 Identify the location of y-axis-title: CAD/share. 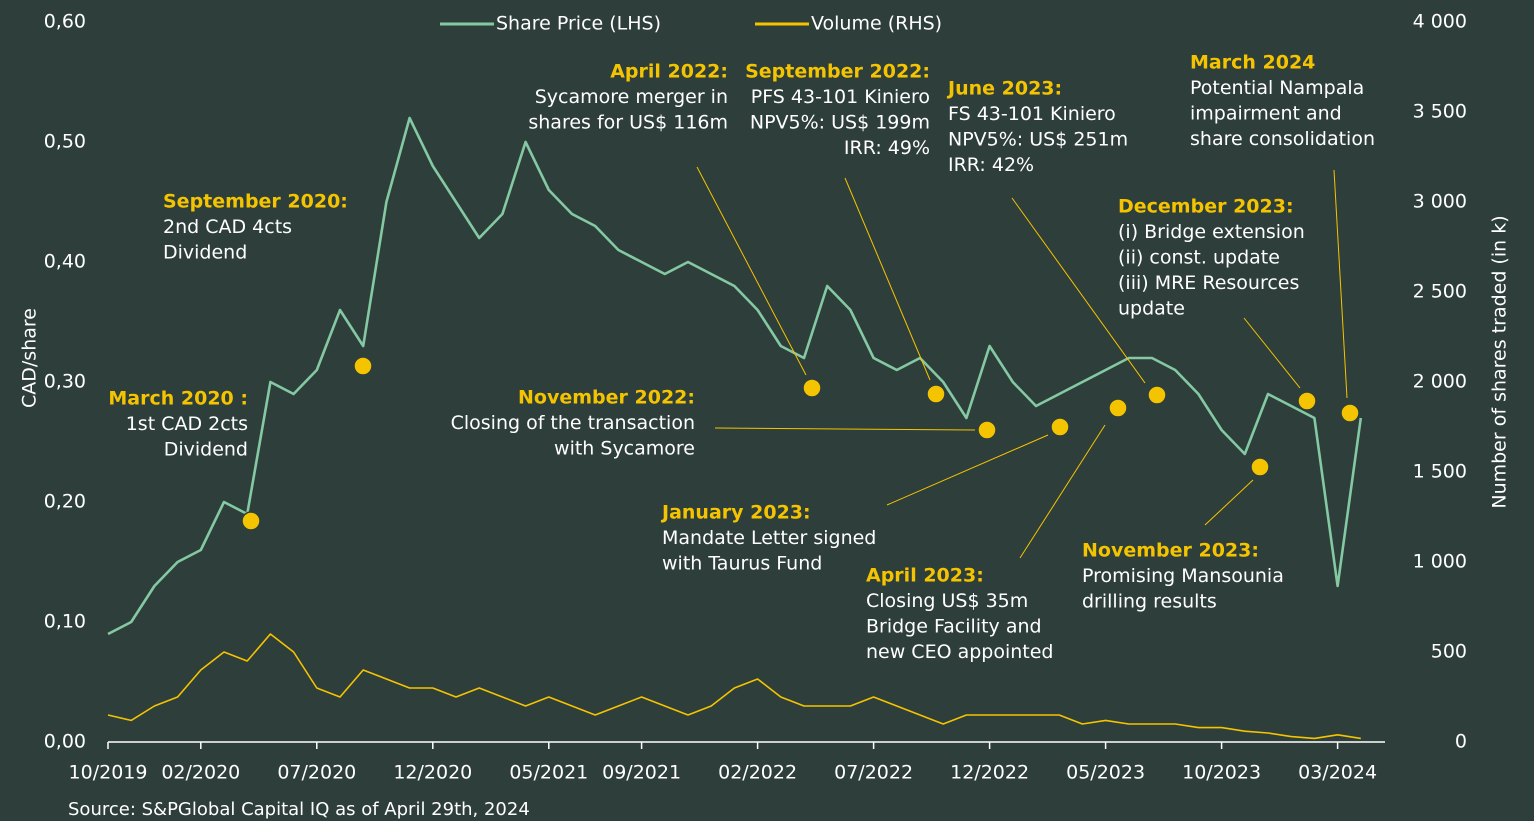
(30, 358).